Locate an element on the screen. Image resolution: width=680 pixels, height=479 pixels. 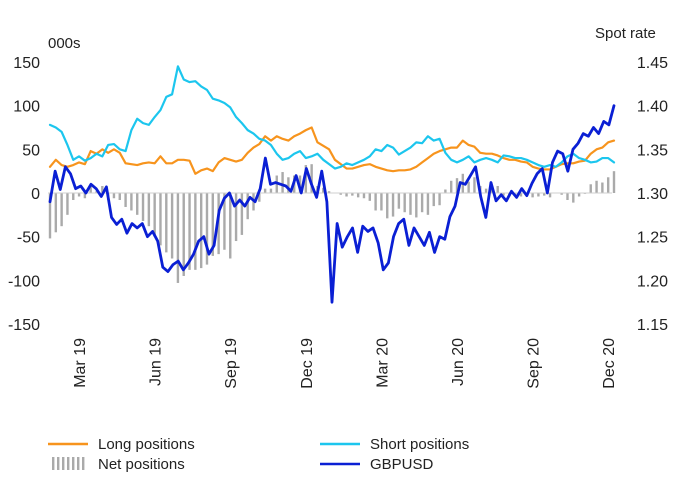
right-axis: 1.45 1.40 1.35 1.30 1.25 1.20 1.15 is located at coordinates (652, 194).